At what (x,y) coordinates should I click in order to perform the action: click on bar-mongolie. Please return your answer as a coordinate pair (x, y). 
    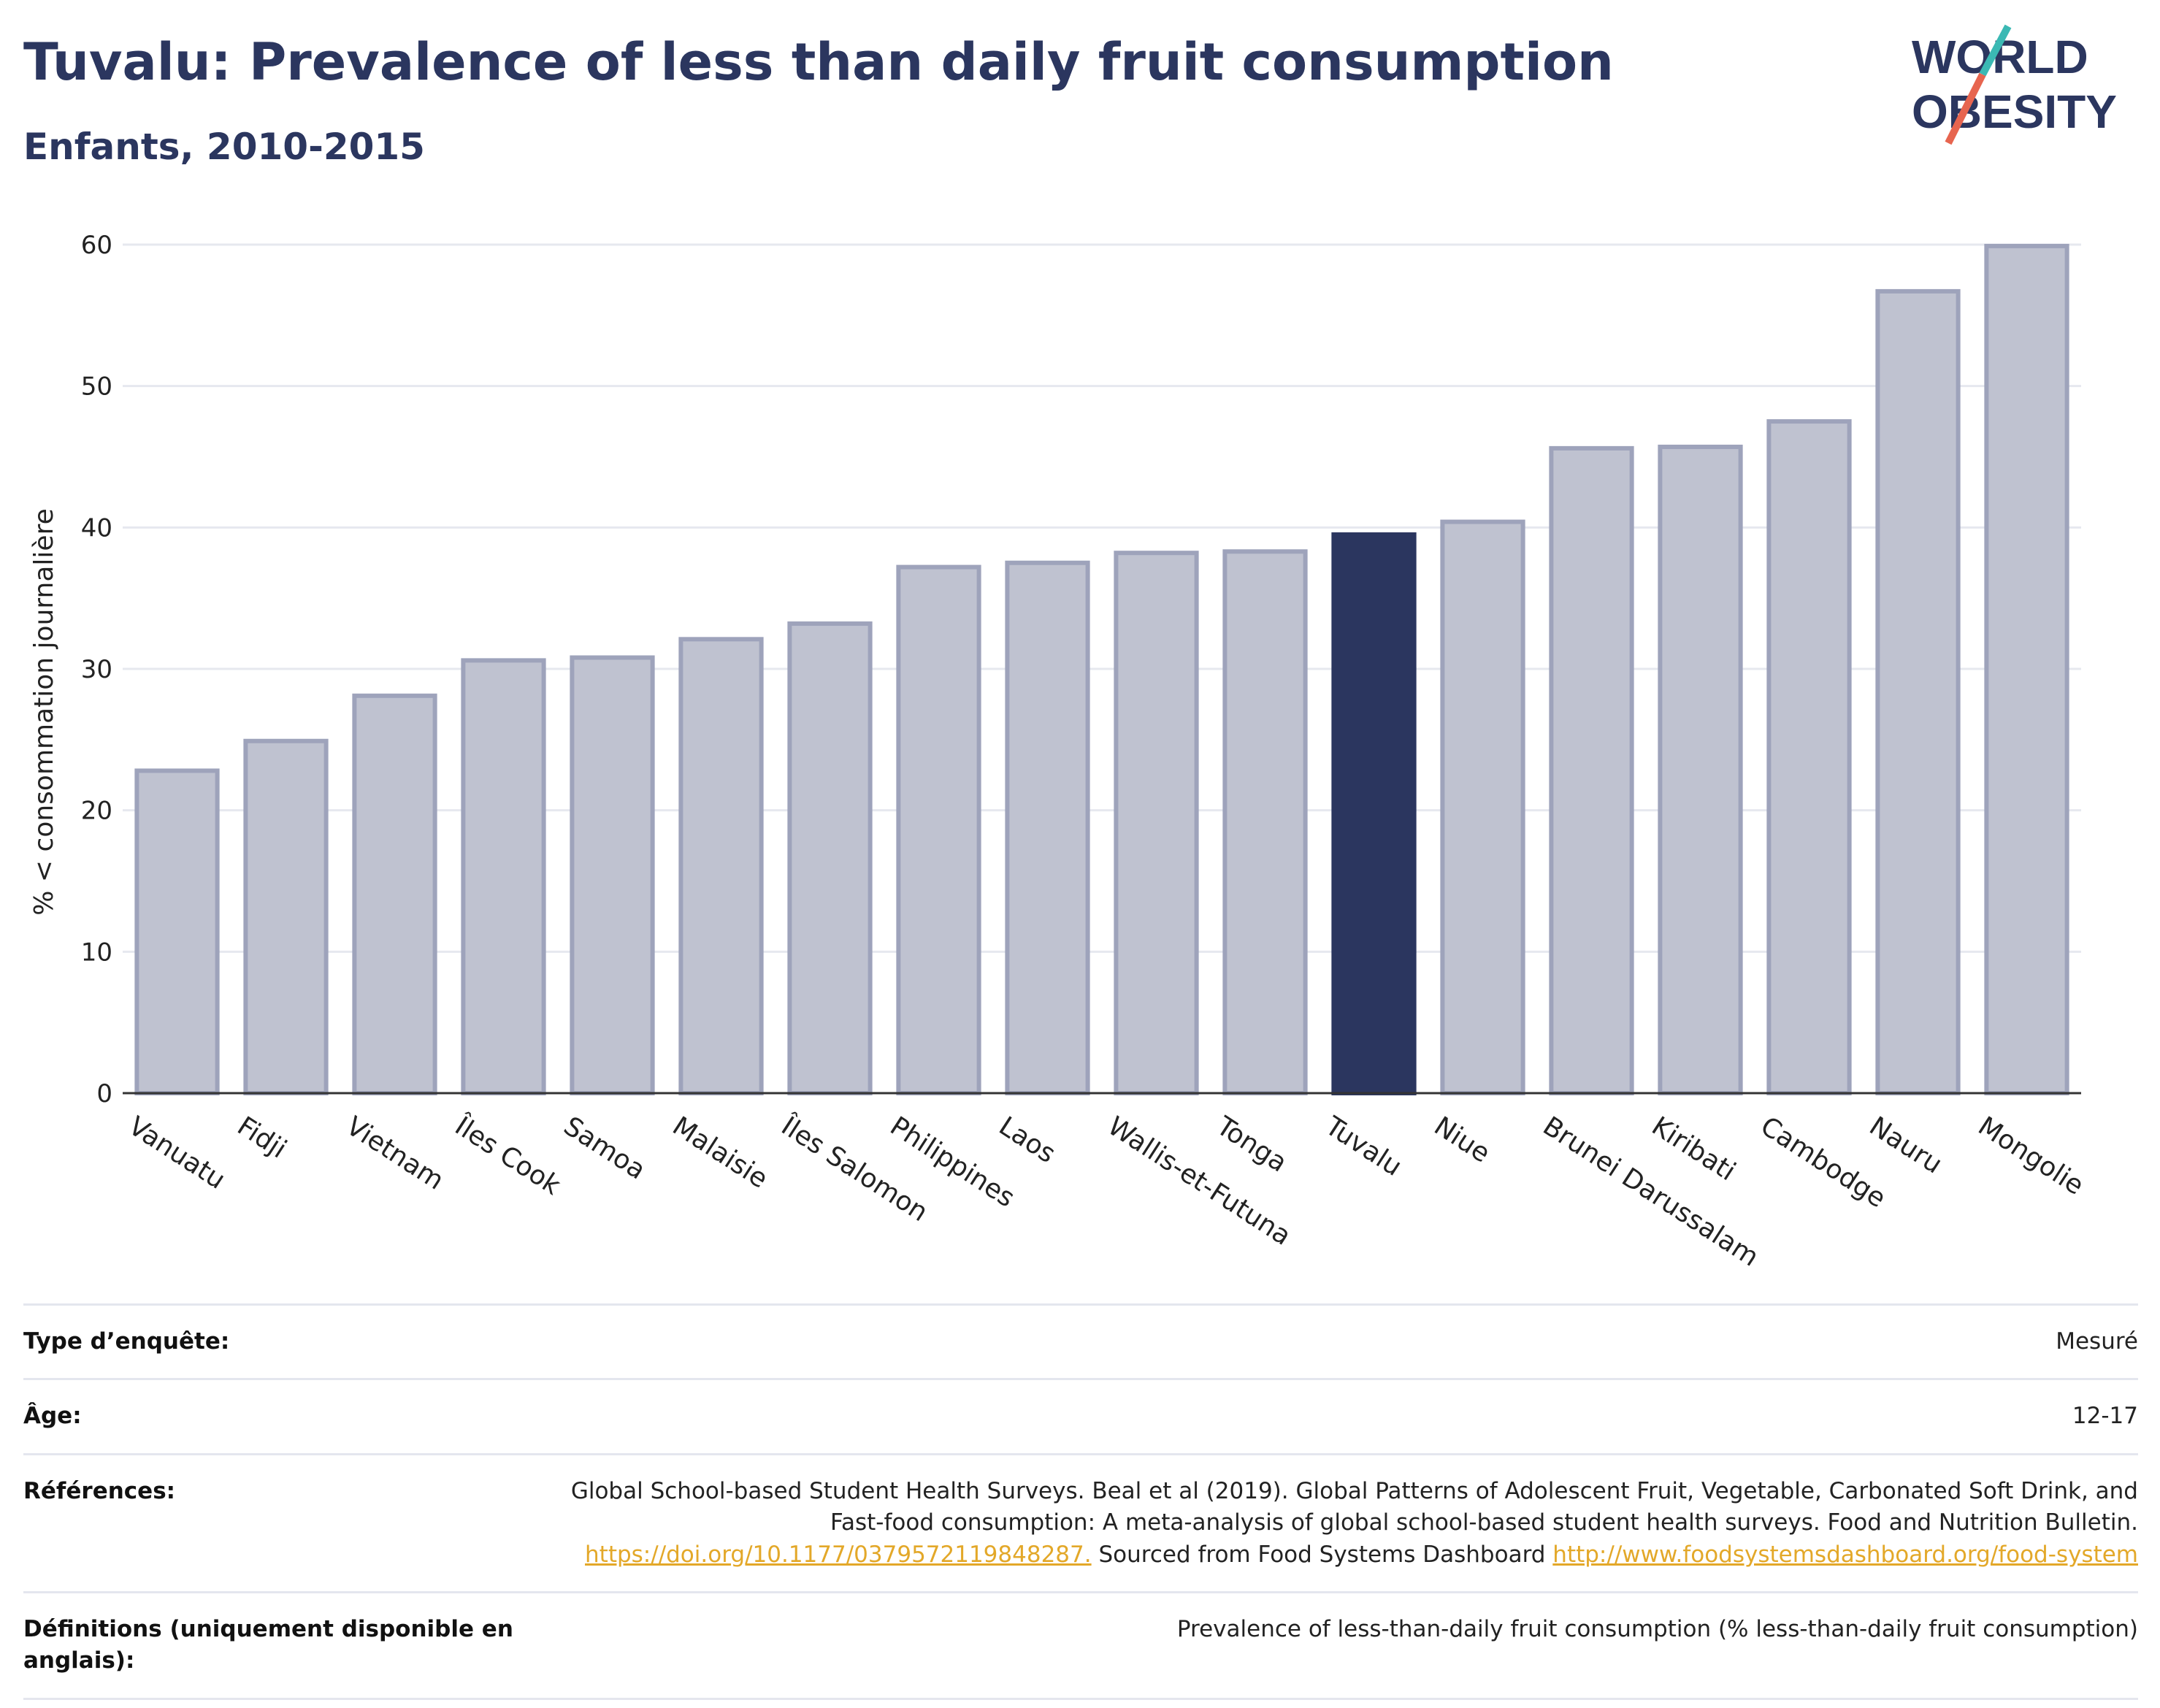
    Looking at the image, I should click on (2026, 669).